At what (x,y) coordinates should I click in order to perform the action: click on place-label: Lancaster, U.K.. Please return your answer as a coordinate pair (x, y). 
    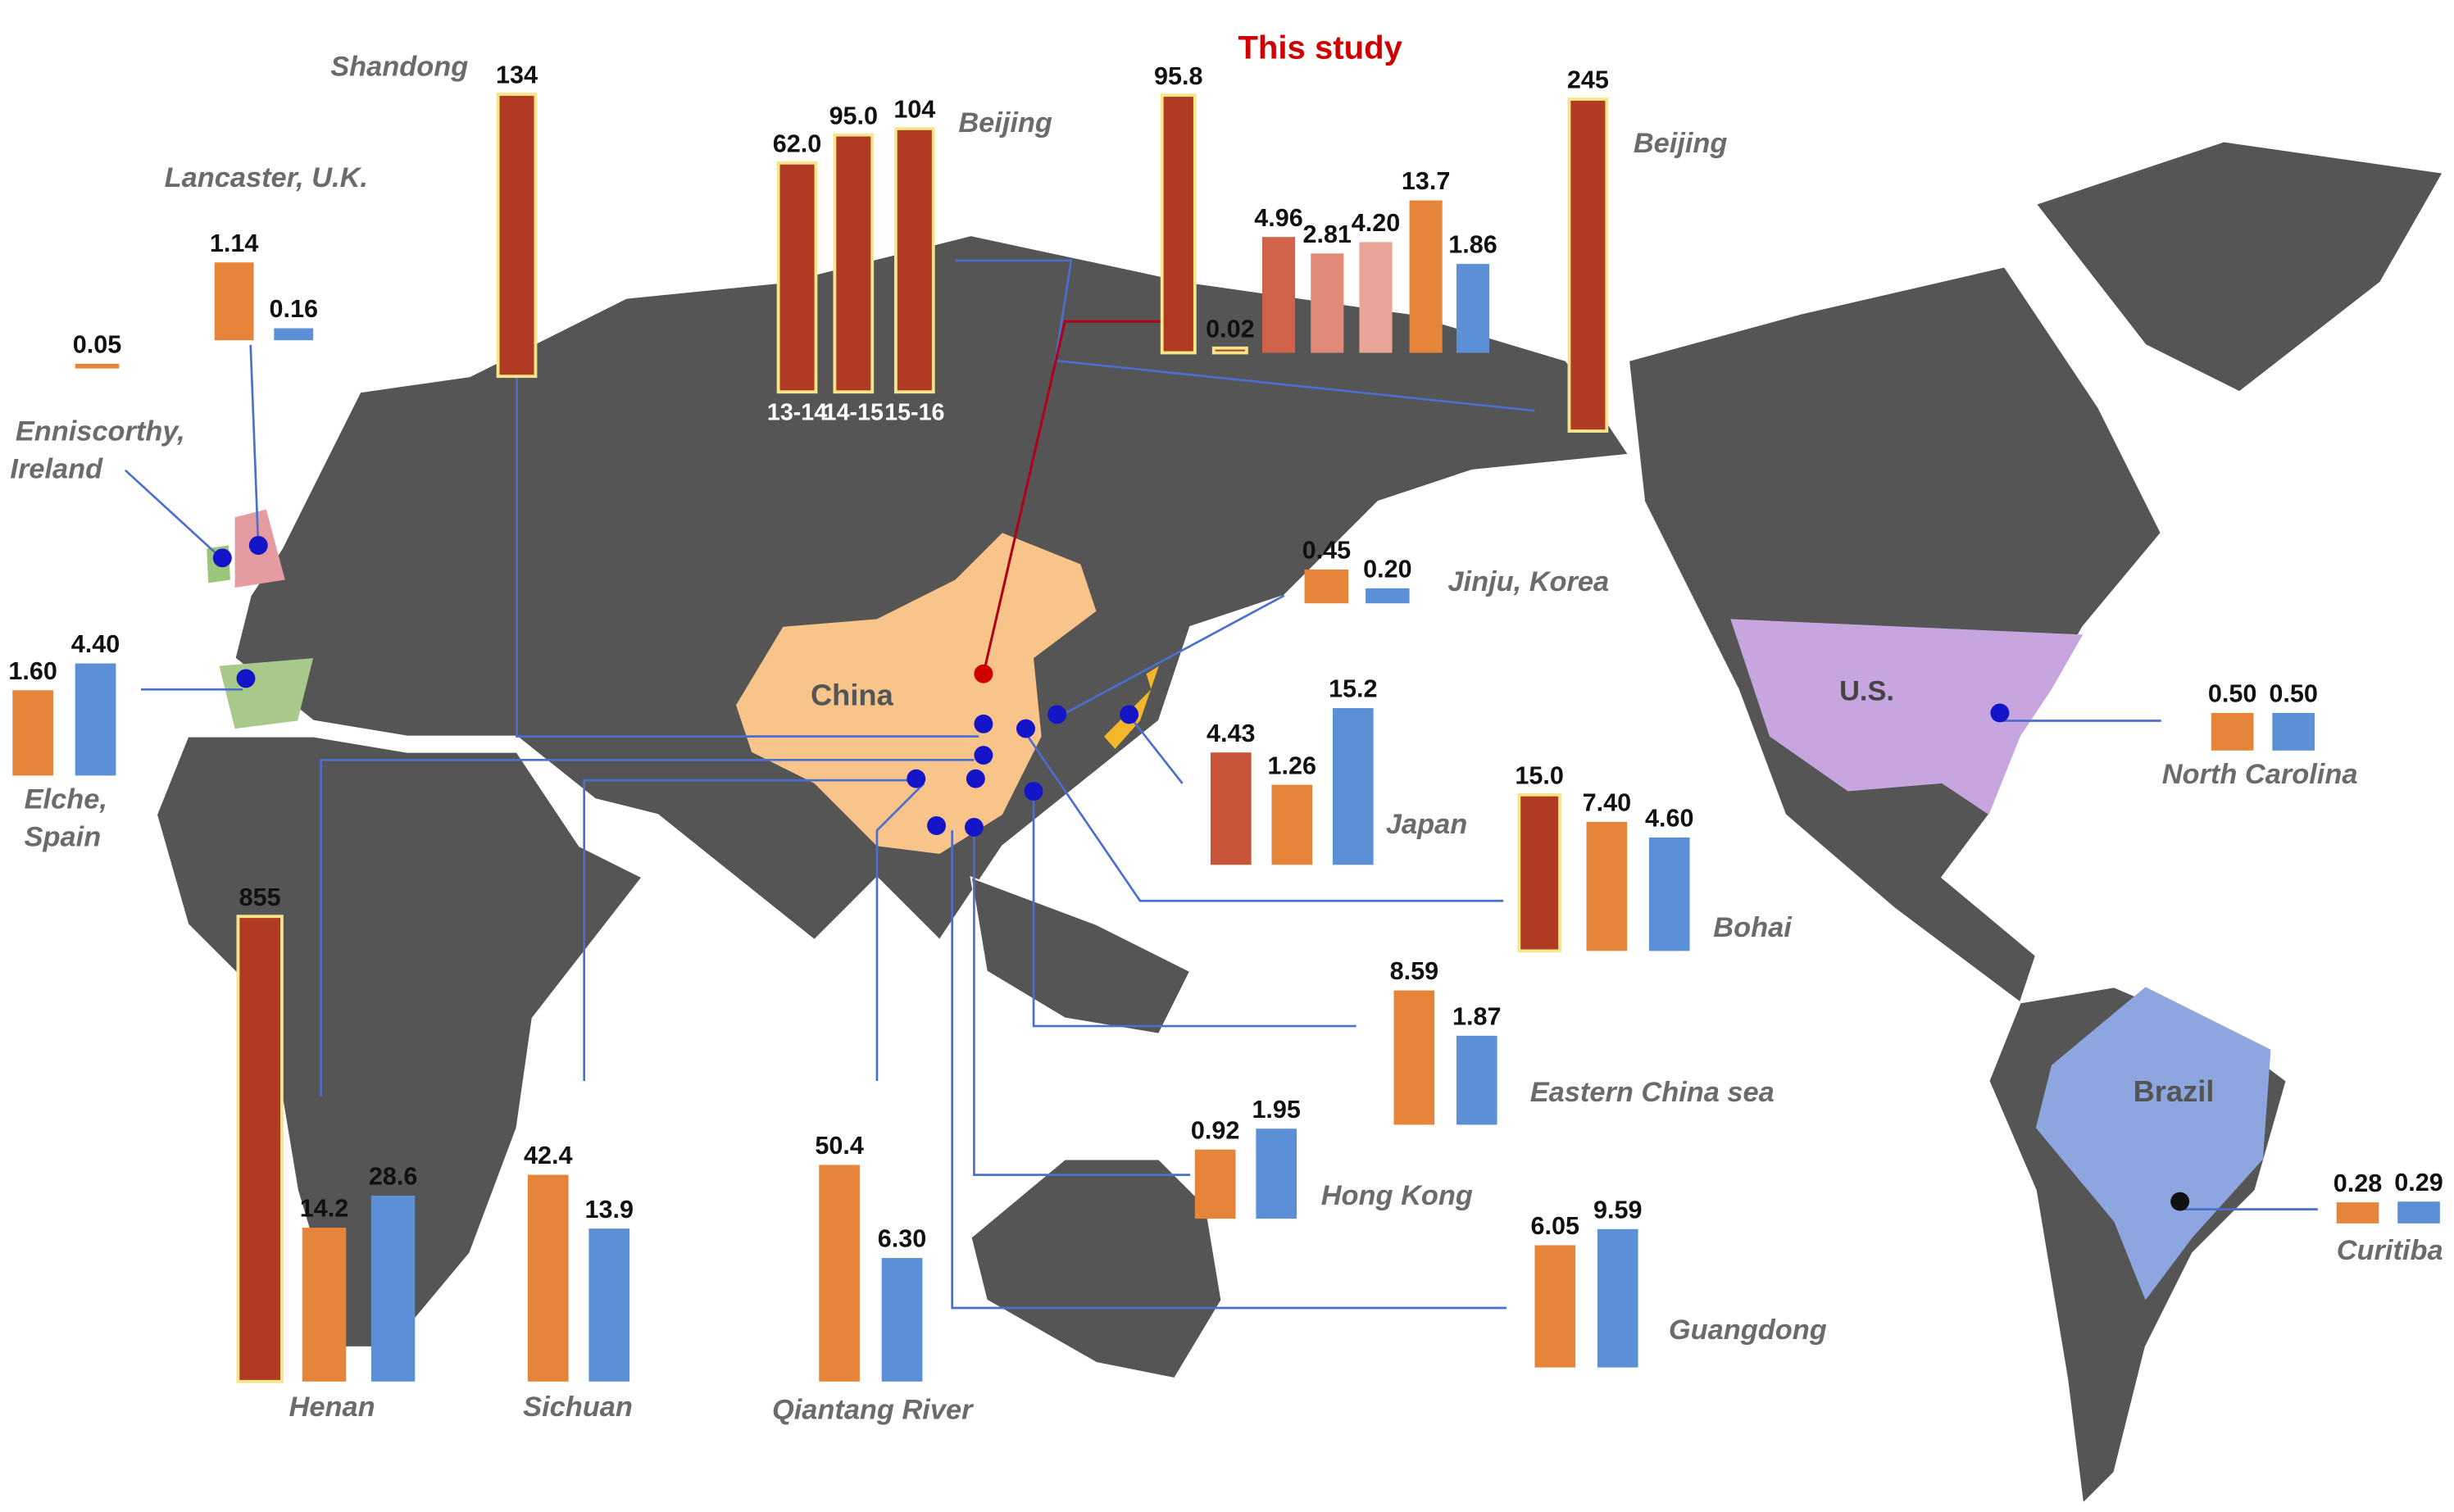
    Looking at the image, I should click on (266, 177).